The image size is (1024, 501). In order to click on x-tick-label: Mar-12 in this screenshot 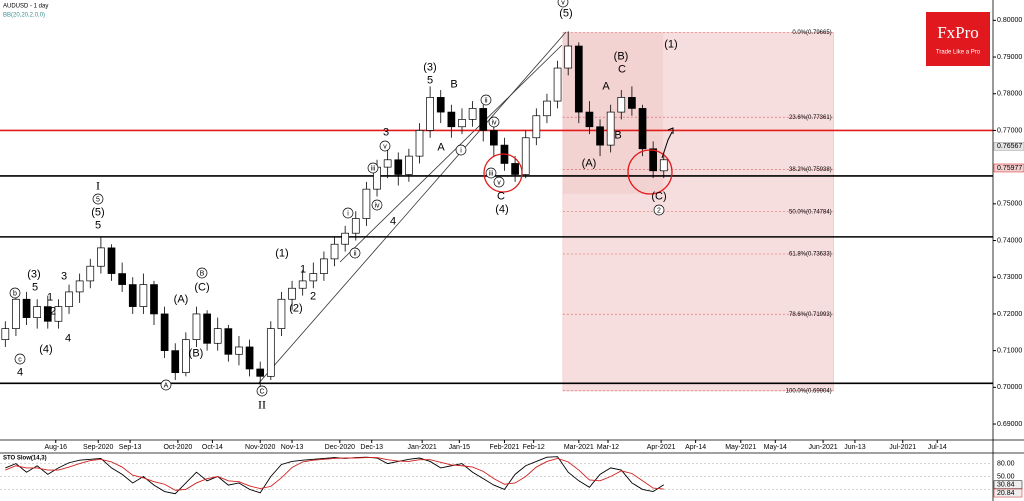, I will do `click(608, 447)`.